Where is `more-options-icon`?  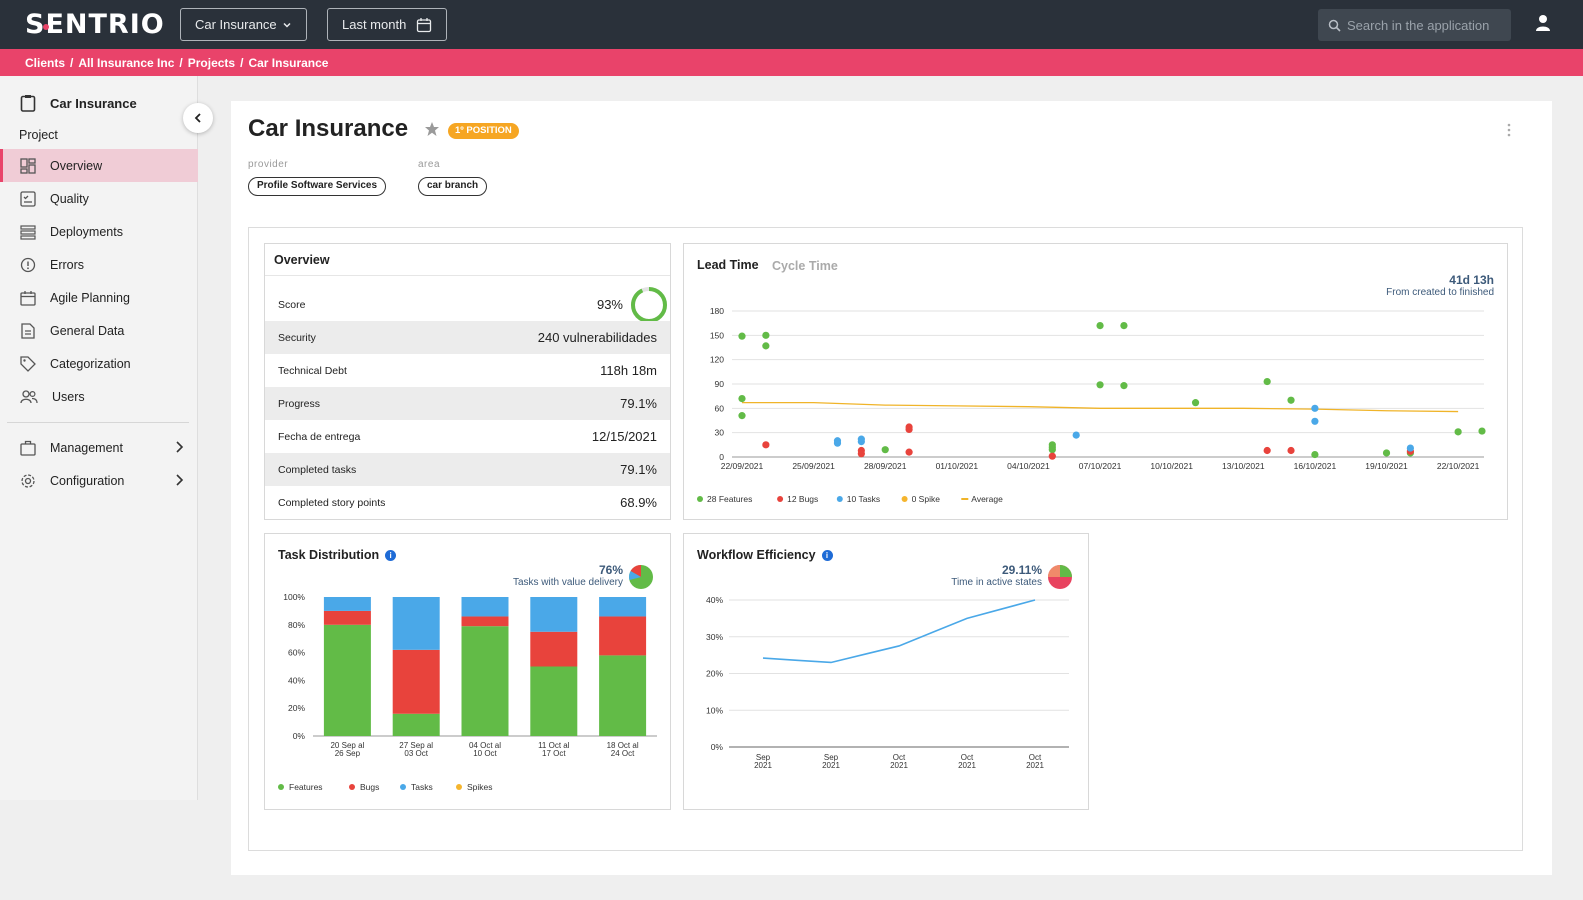
more-options-icon is located at coordinates (1509, 130).